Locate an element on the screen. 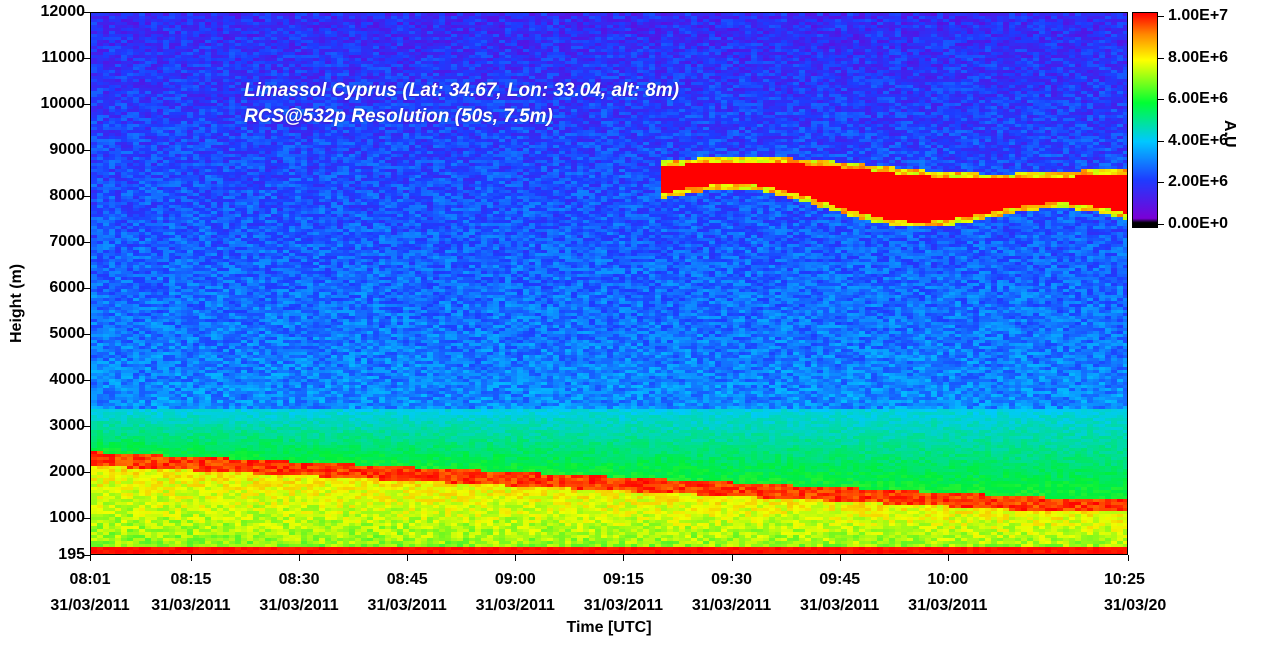 The image size is (1273, 649). x-tick-label: 08:45 31/03/2011 is located at coordinates (407, 592).